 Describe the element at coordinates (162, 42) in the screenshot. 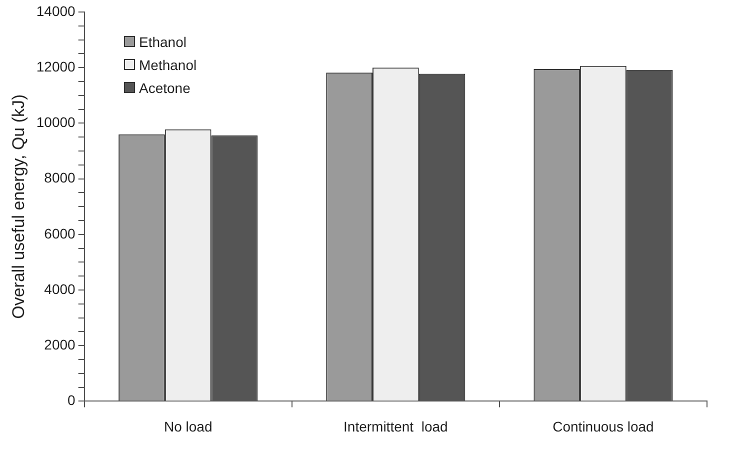

I see `legend-label: Ethanol` at that location.